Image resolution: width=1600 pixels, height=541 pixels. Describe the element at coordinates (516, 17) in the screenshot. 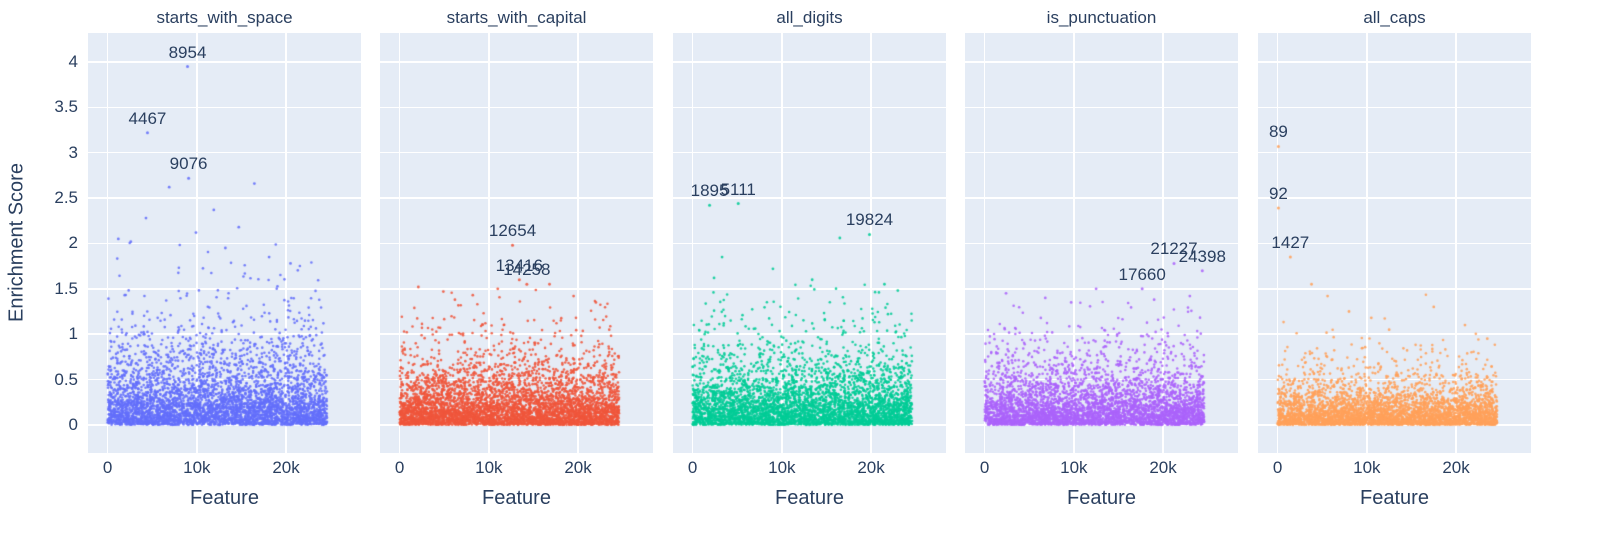

I see `facet-title: starts_with_capital` at that location.